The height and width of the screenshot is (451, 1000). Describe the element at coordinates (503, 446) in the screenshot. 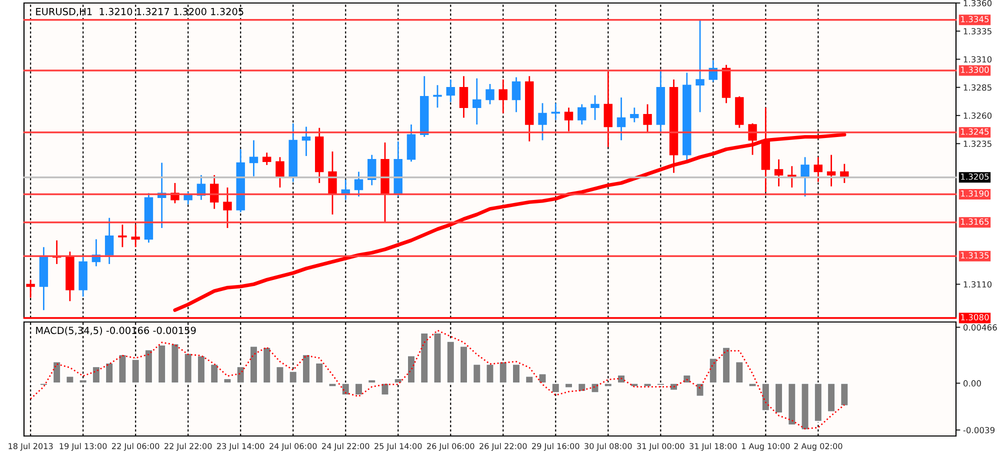

I see `x-tick-label: 26 Jul 22:00` at that location.